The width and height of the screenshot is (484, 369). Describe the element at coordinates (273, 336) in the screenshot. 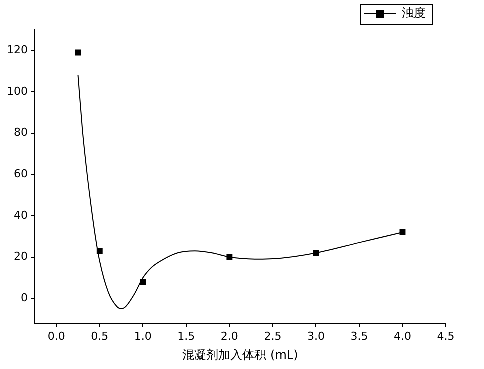

I see `x-tick-label: 2.5` at that location.